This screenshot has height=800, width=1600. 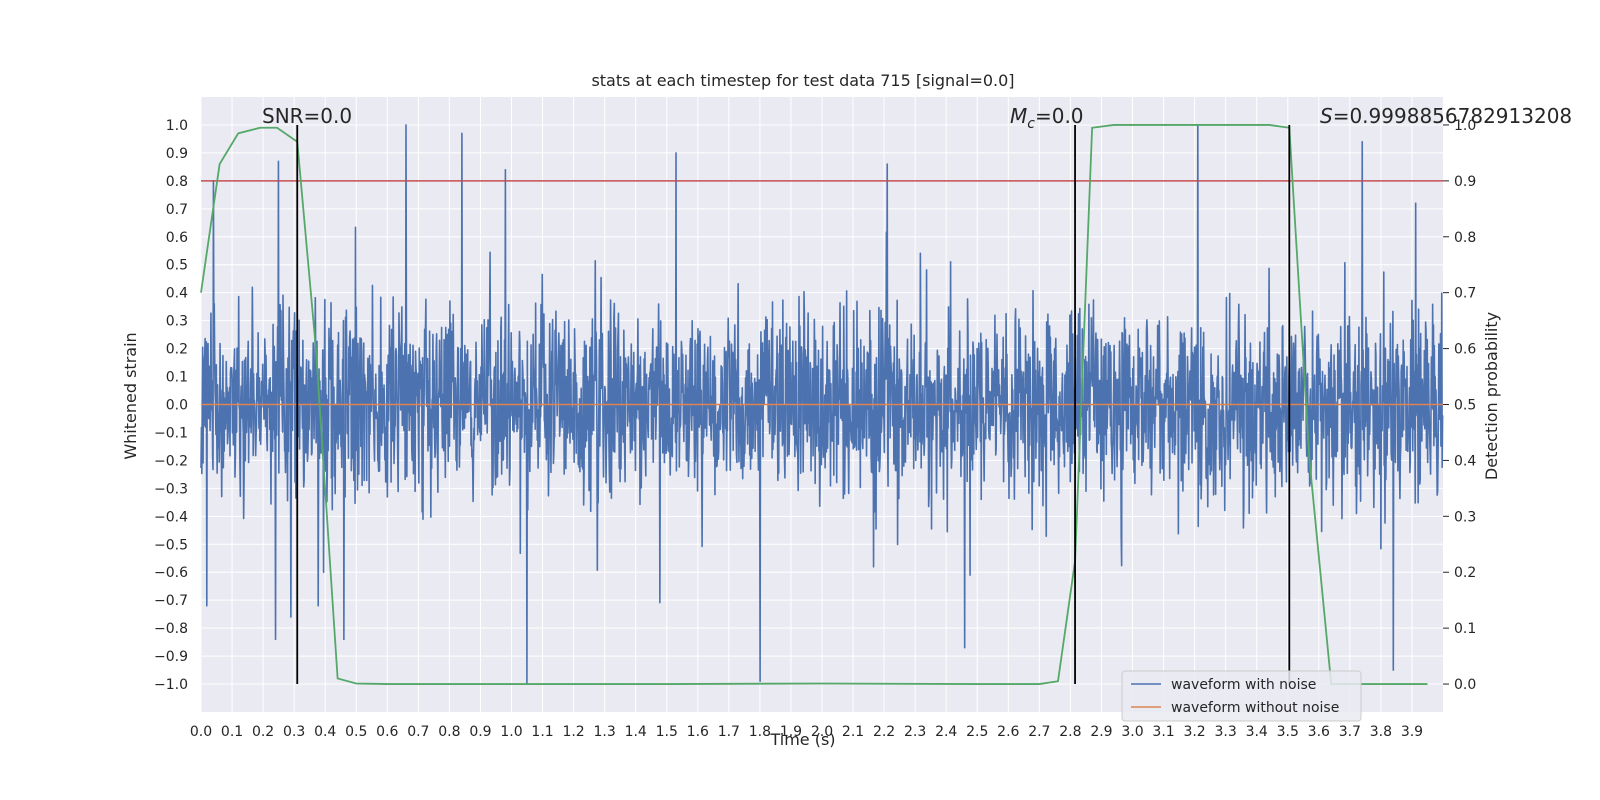 What do you see at coordinates (1059, 116) in the screenshot?
I see `annotation-mc-value: =0.0` at bounding box center [1059, 116].